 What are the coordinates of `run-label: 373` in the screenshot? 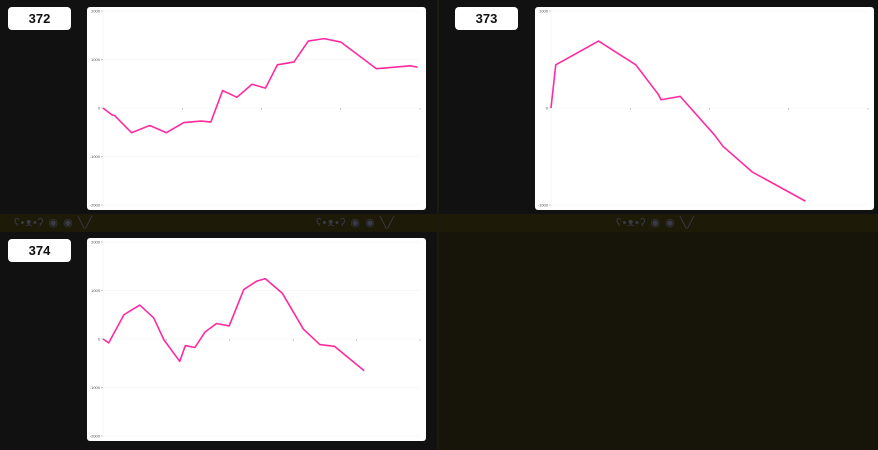 It's located at (486, 18).